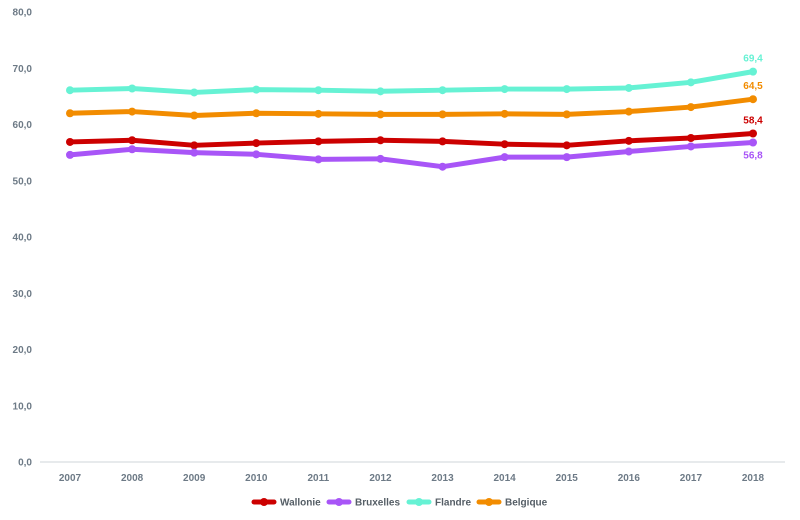 The image size is (800, 520). I want to click on y-tick-label: 50,0, so click(23, 181).